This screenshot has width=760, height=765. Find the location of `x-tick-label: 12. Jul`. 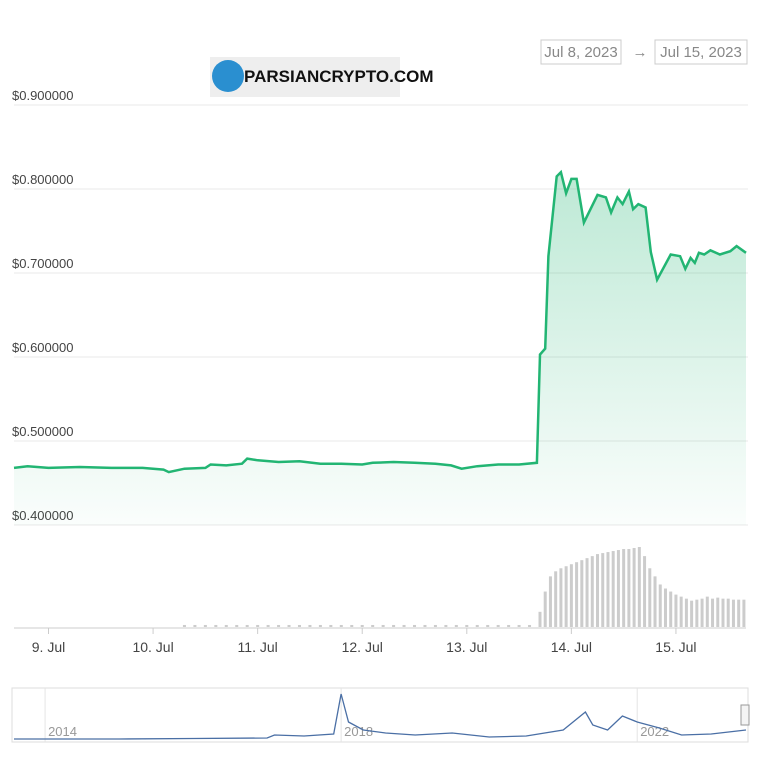

x-tick-label: 12. Jul is located at coordinates (362, 647).